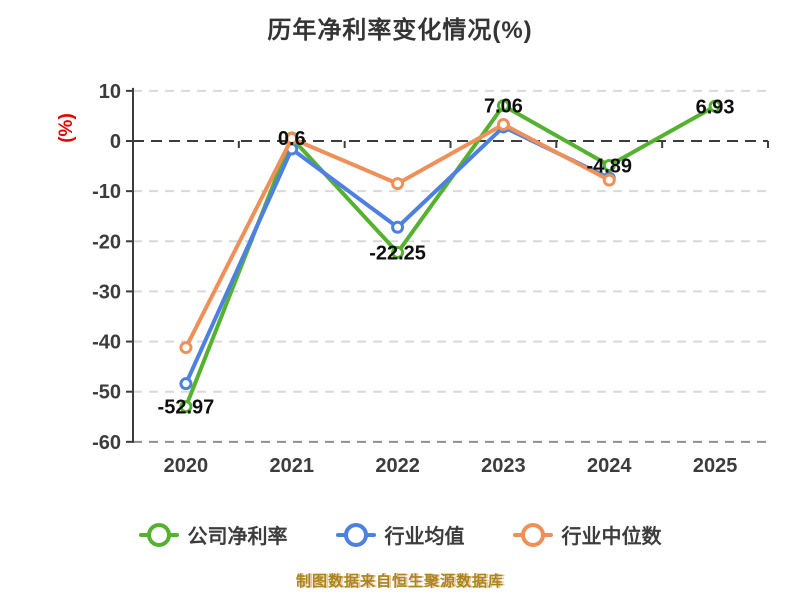  I want to click on y-axis-line: 10 0 -10 -20 -30 -40 -50 -60, so click(113, 267).